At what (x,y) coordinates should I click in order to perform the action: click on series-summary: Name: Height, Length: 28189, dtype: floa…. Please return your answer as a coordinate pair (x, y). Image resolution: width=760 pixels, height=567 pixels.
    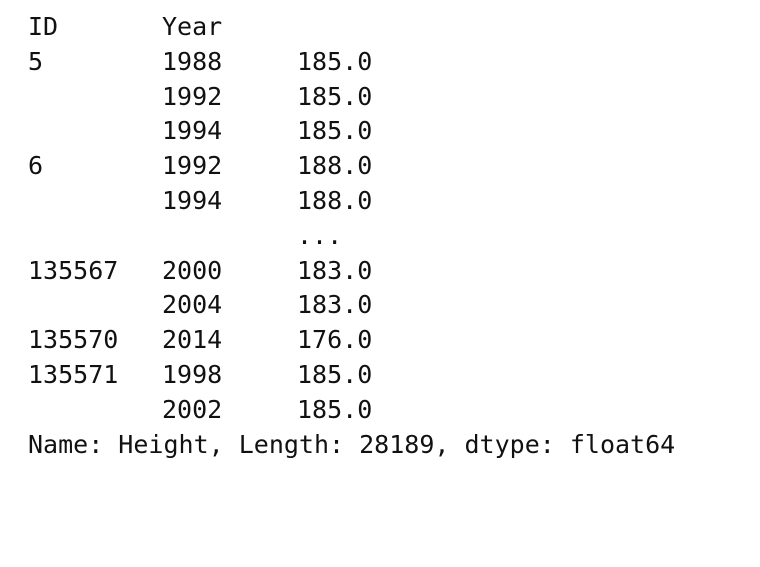
    Looking at the image, I should click on (352, 444).